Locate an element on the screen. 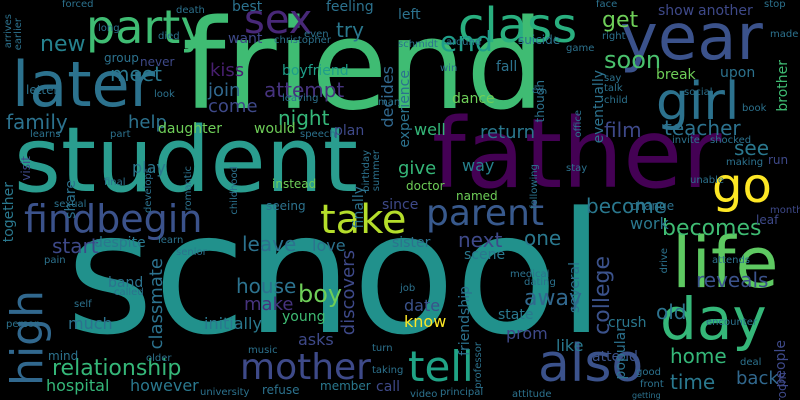 The height and width of the screenshot is (400, 800). word-getting: getting is located at coordinates (646, 395).